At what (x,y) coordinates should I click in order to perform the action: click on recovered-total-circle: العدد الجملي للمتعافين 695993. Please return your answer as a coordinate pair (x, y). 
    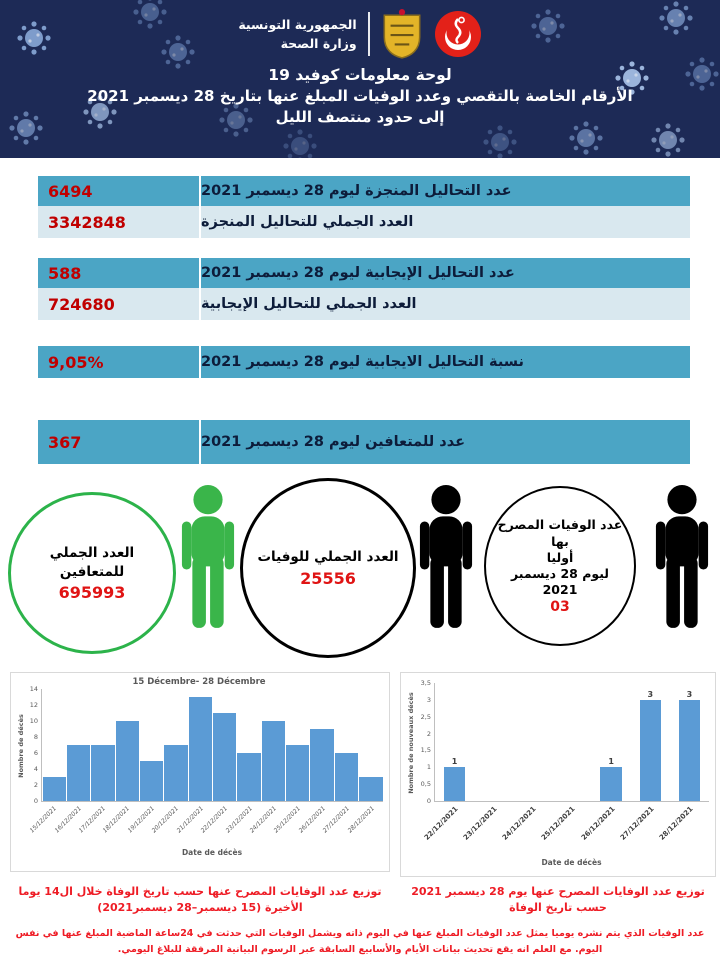
    Looking at the image, I should click on (92, 573).